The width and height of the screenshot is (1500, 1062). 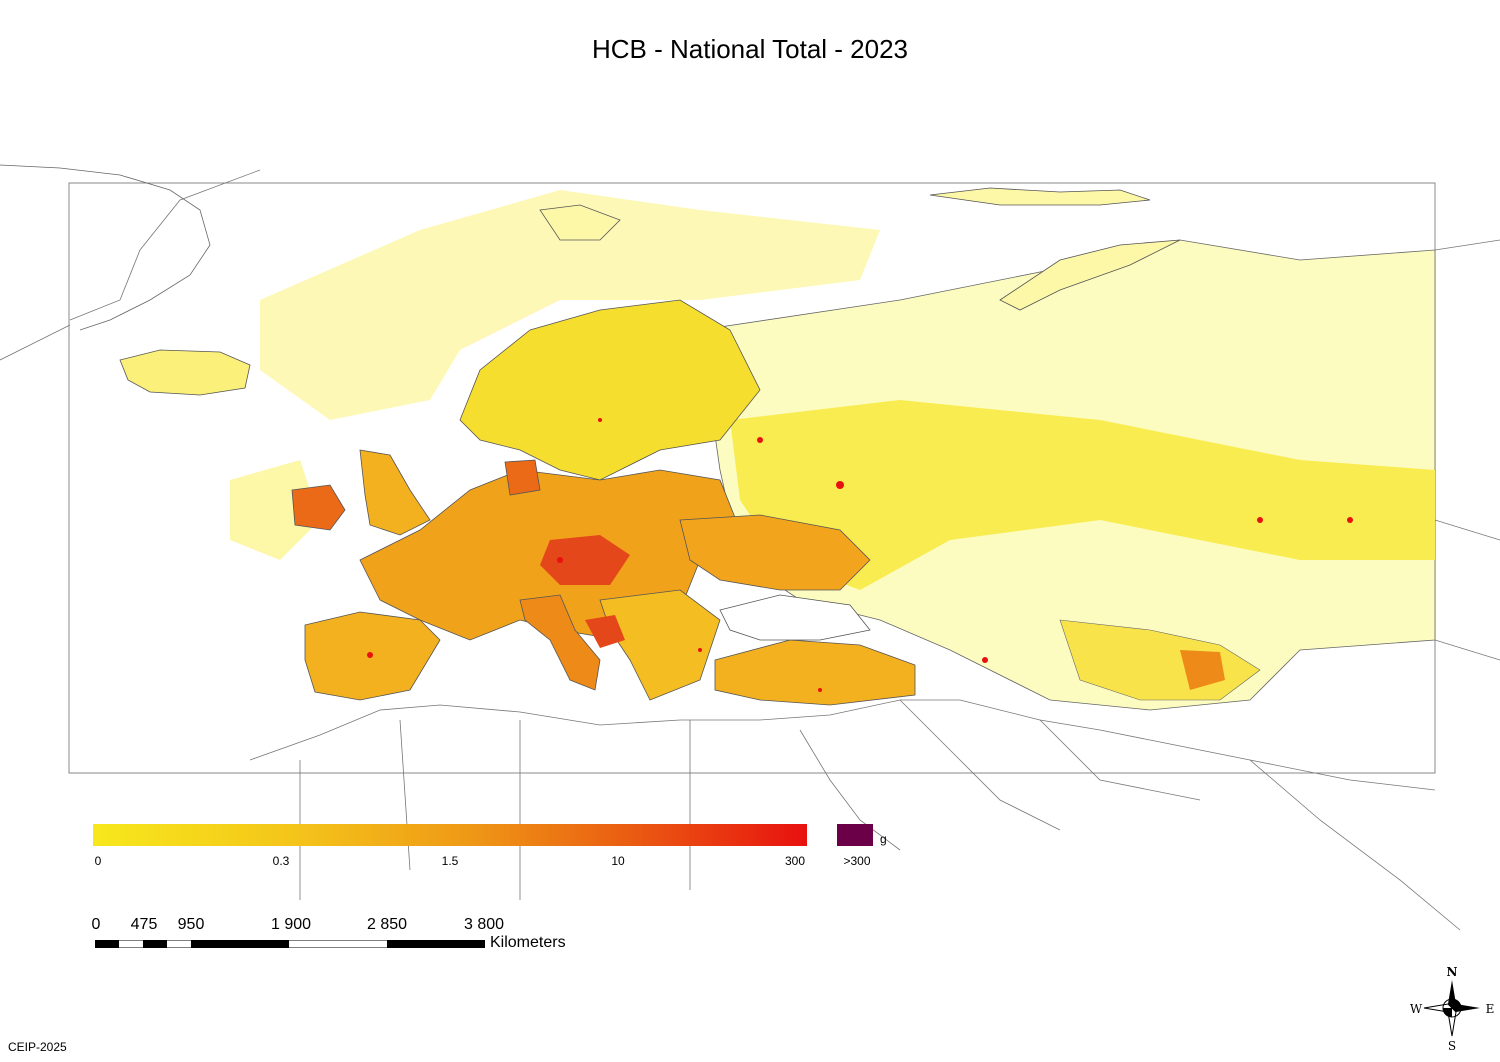 I want to click on uzbekistan-hotspot, so click(x=1202, y=670).